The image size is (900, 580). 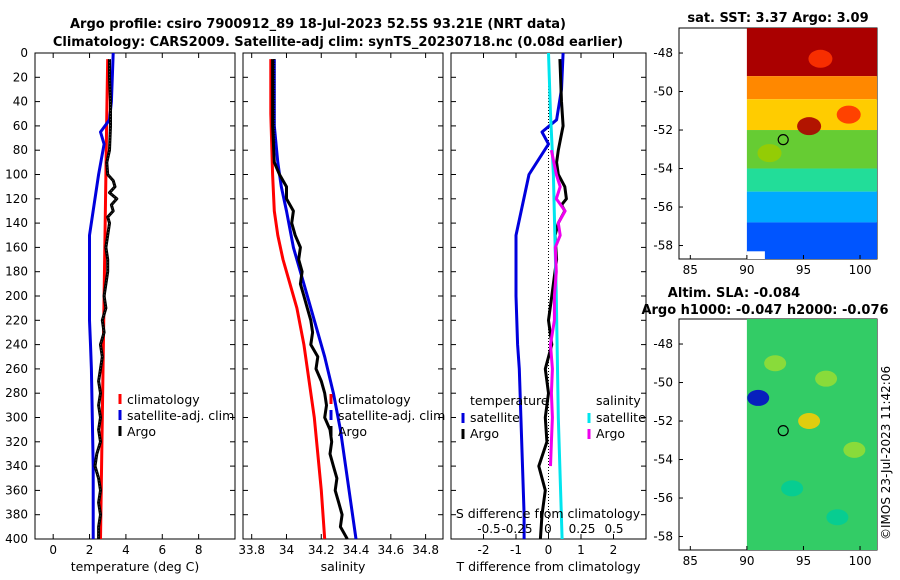 What do you see at coordinates (764, 310) in the screenshot?
I see `sla-map-subtitle: Argo h1000: -0.047 h2000: -0.076` at bounding box center [764, 310].